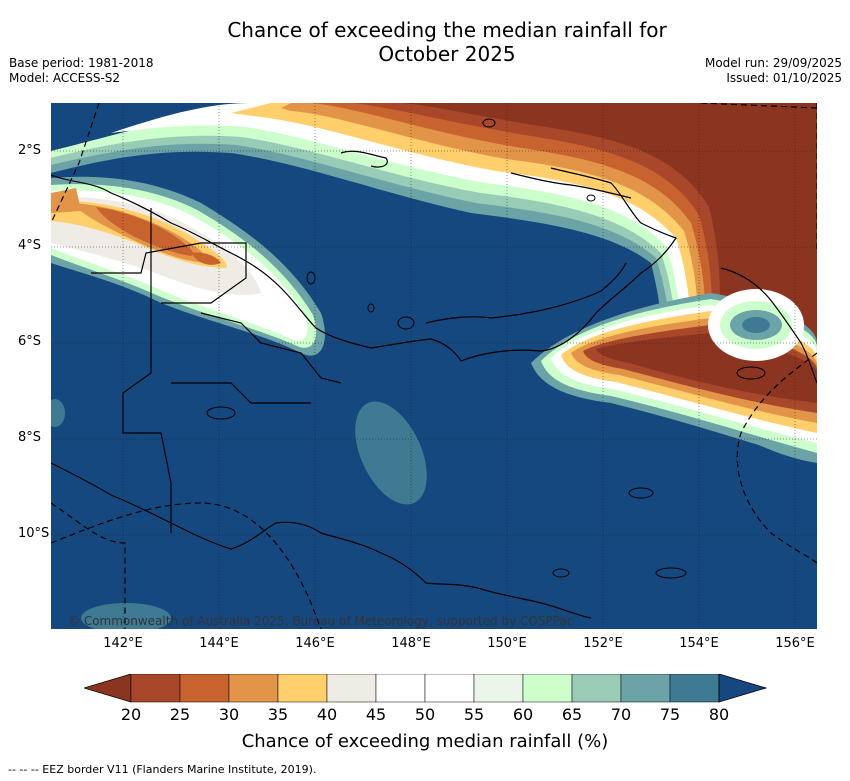  Describe the element at coordinates (219, 643) in the screenshot. I see `lon-label-144: 144°E` at that location.